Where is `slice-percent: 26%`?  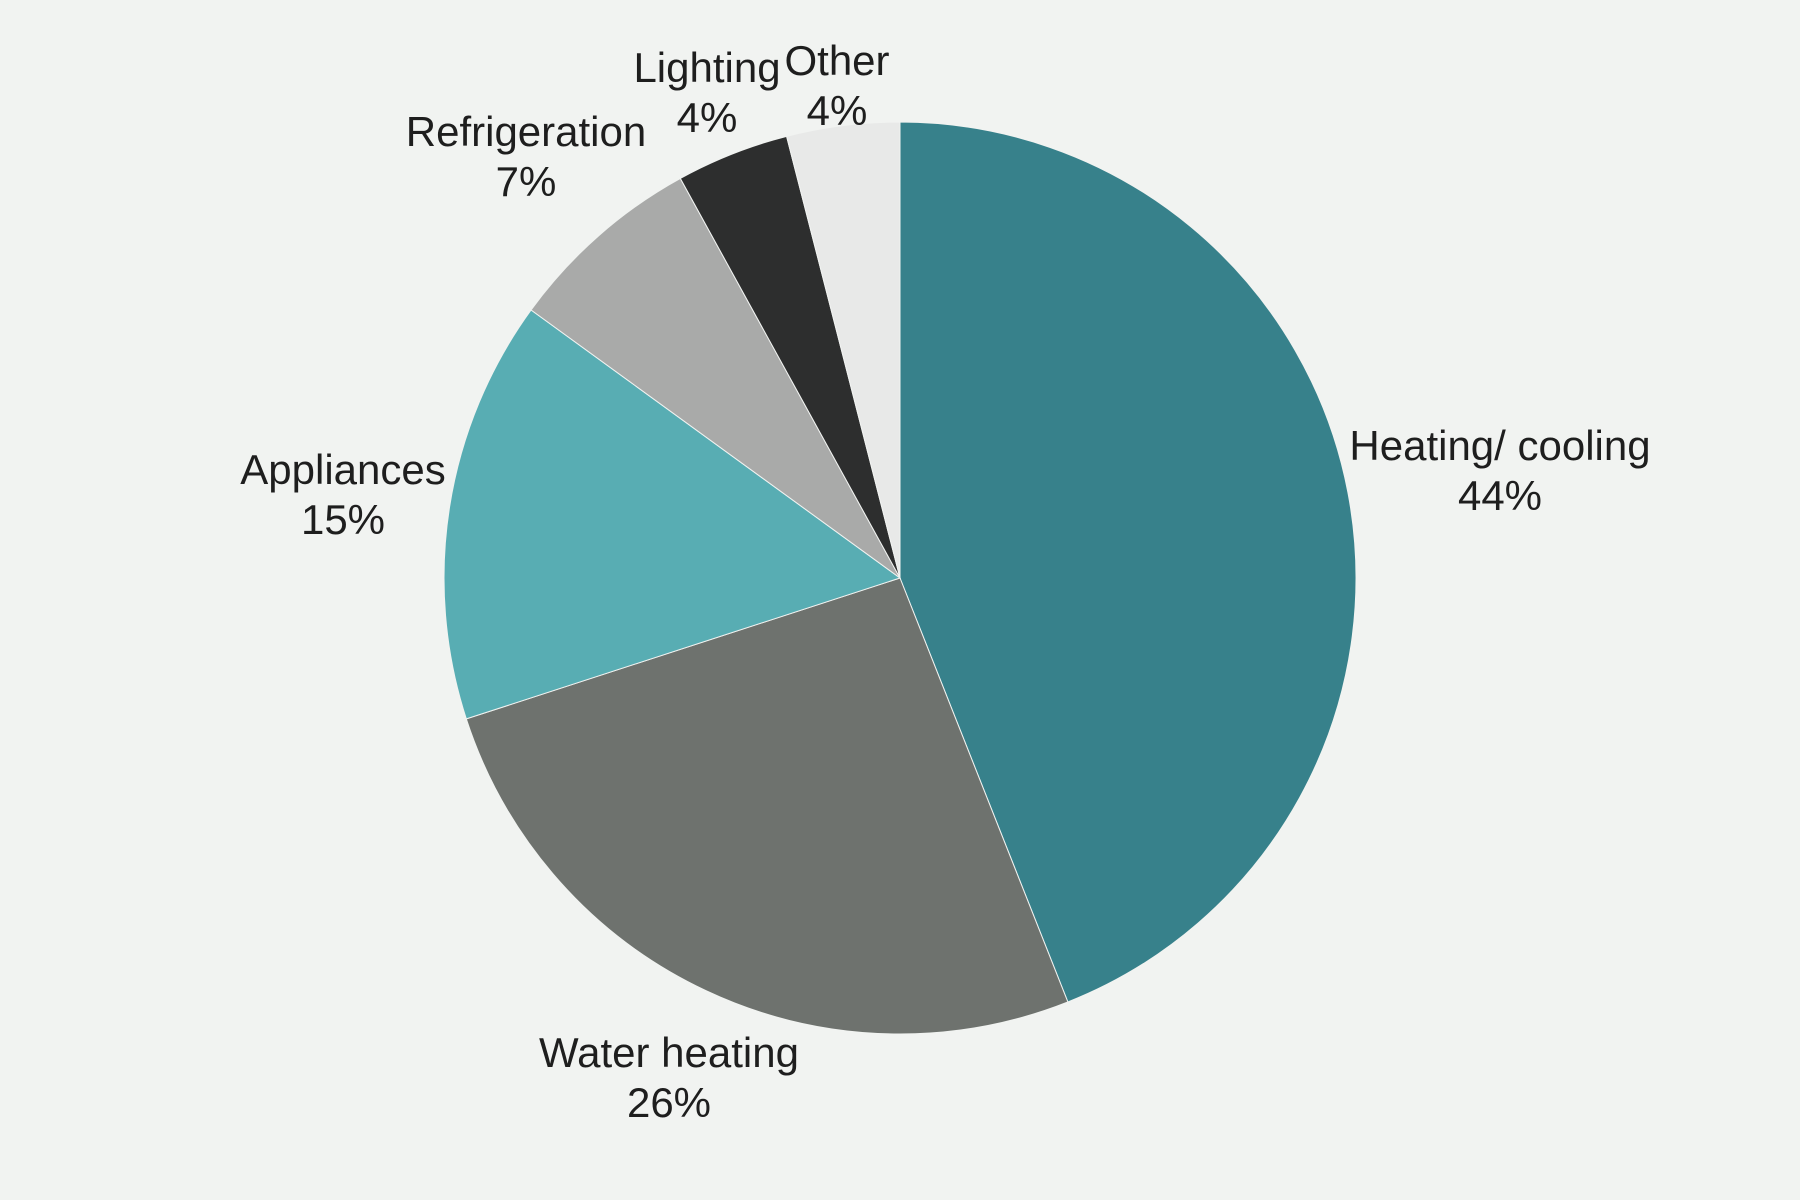
slice-percent: 26% is located at coordinates (669, 1102).